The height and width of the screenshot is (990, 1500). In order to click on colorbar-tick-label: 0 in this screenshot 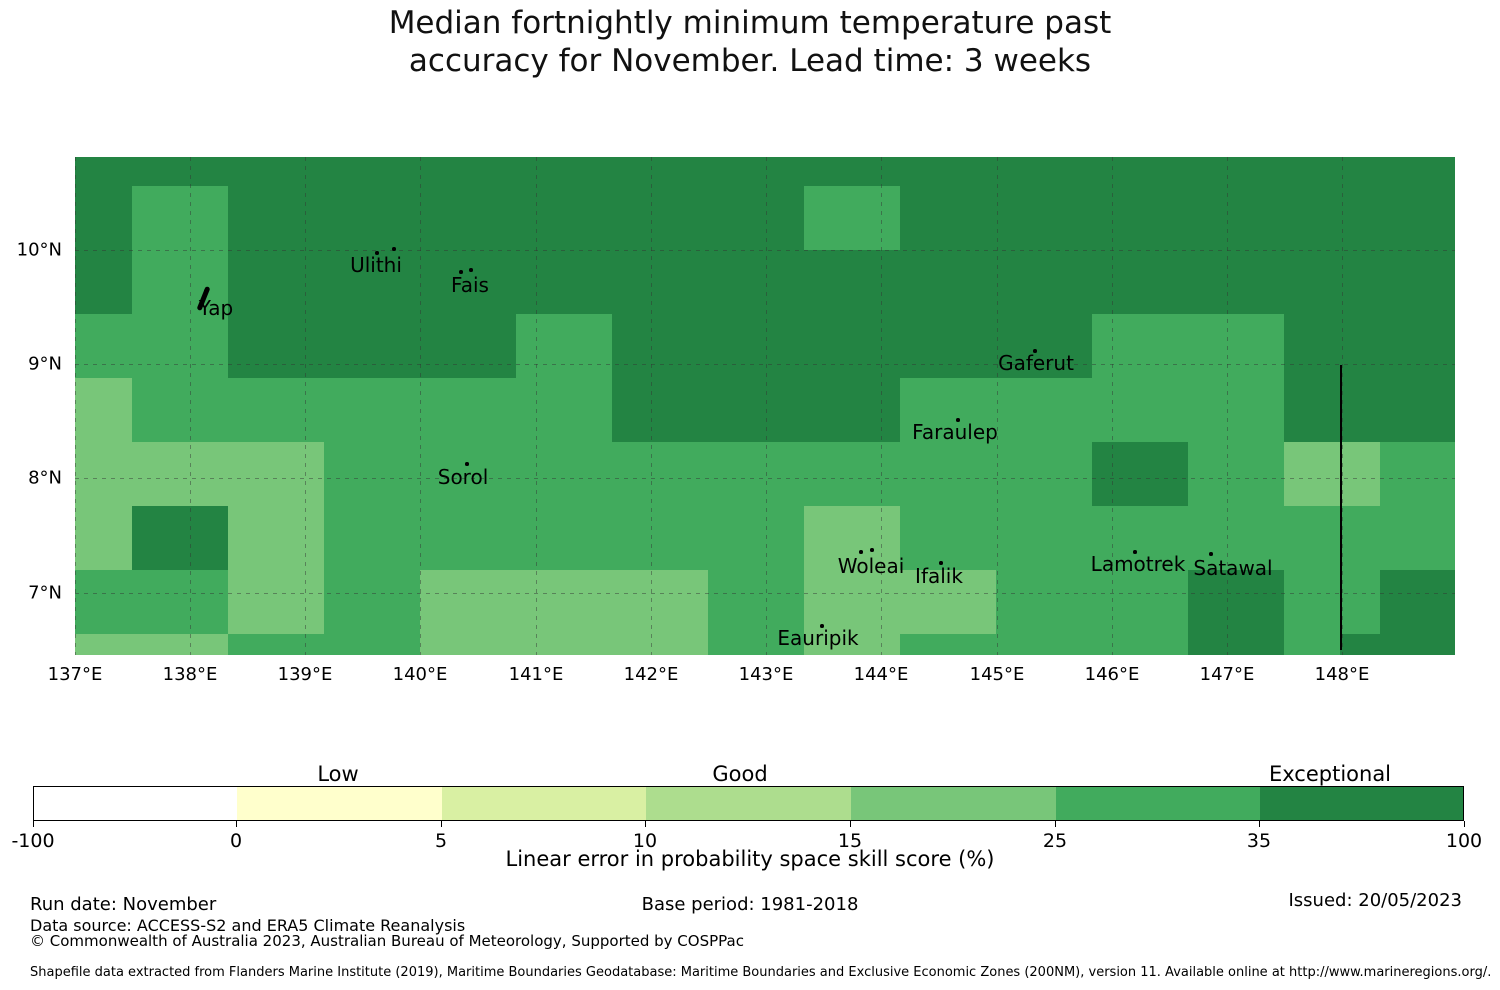, I will do `click(236, 841)`.